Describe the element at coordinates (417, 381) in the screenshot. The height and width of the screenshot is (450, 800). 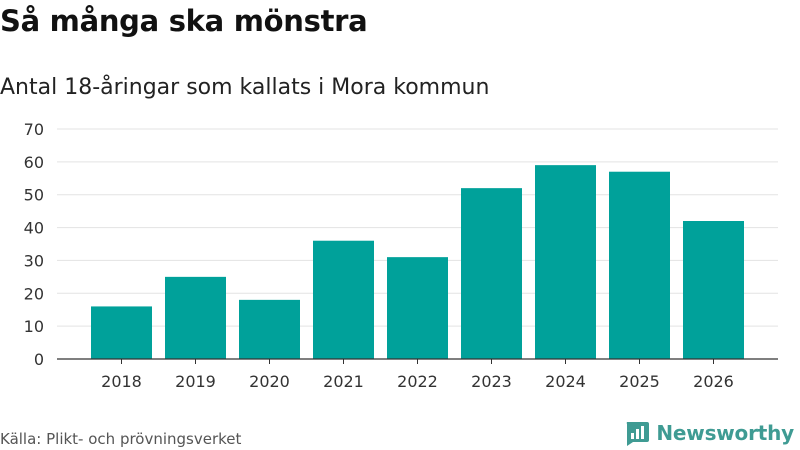
I see `x-tick-label: 2022` at that location.